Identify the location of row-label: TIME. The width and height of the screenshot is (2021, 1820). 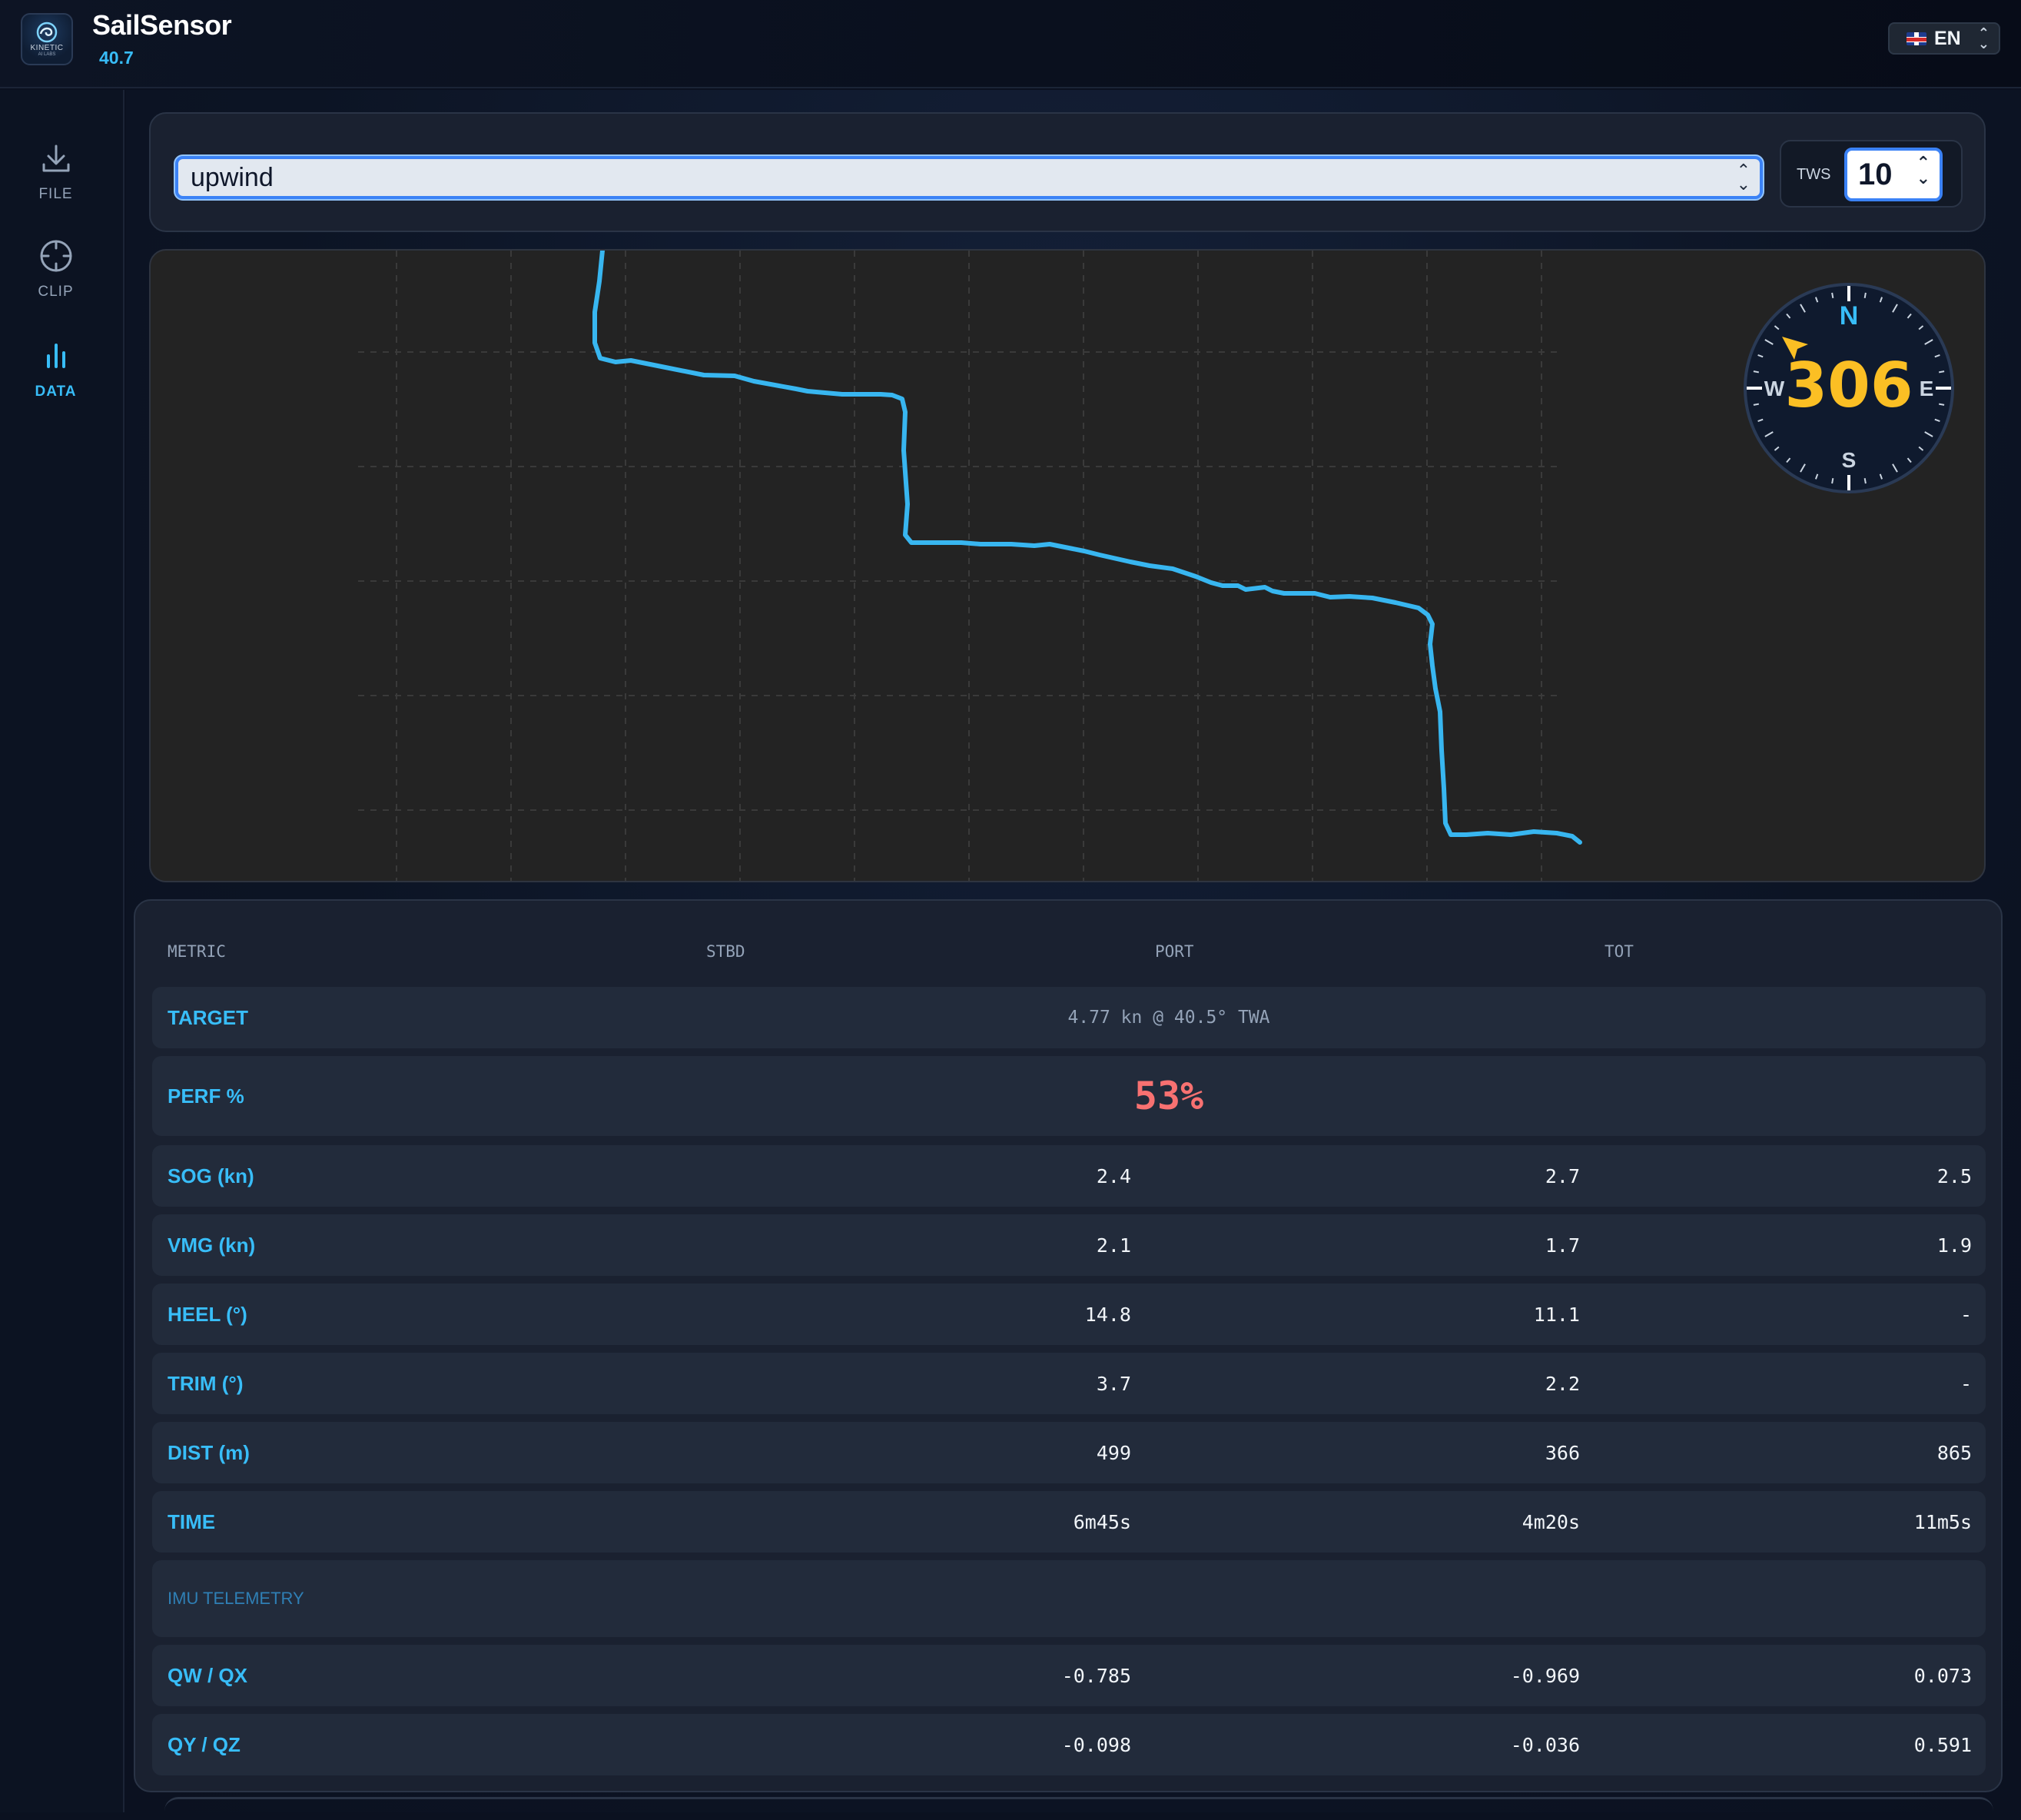
(192, 1521).